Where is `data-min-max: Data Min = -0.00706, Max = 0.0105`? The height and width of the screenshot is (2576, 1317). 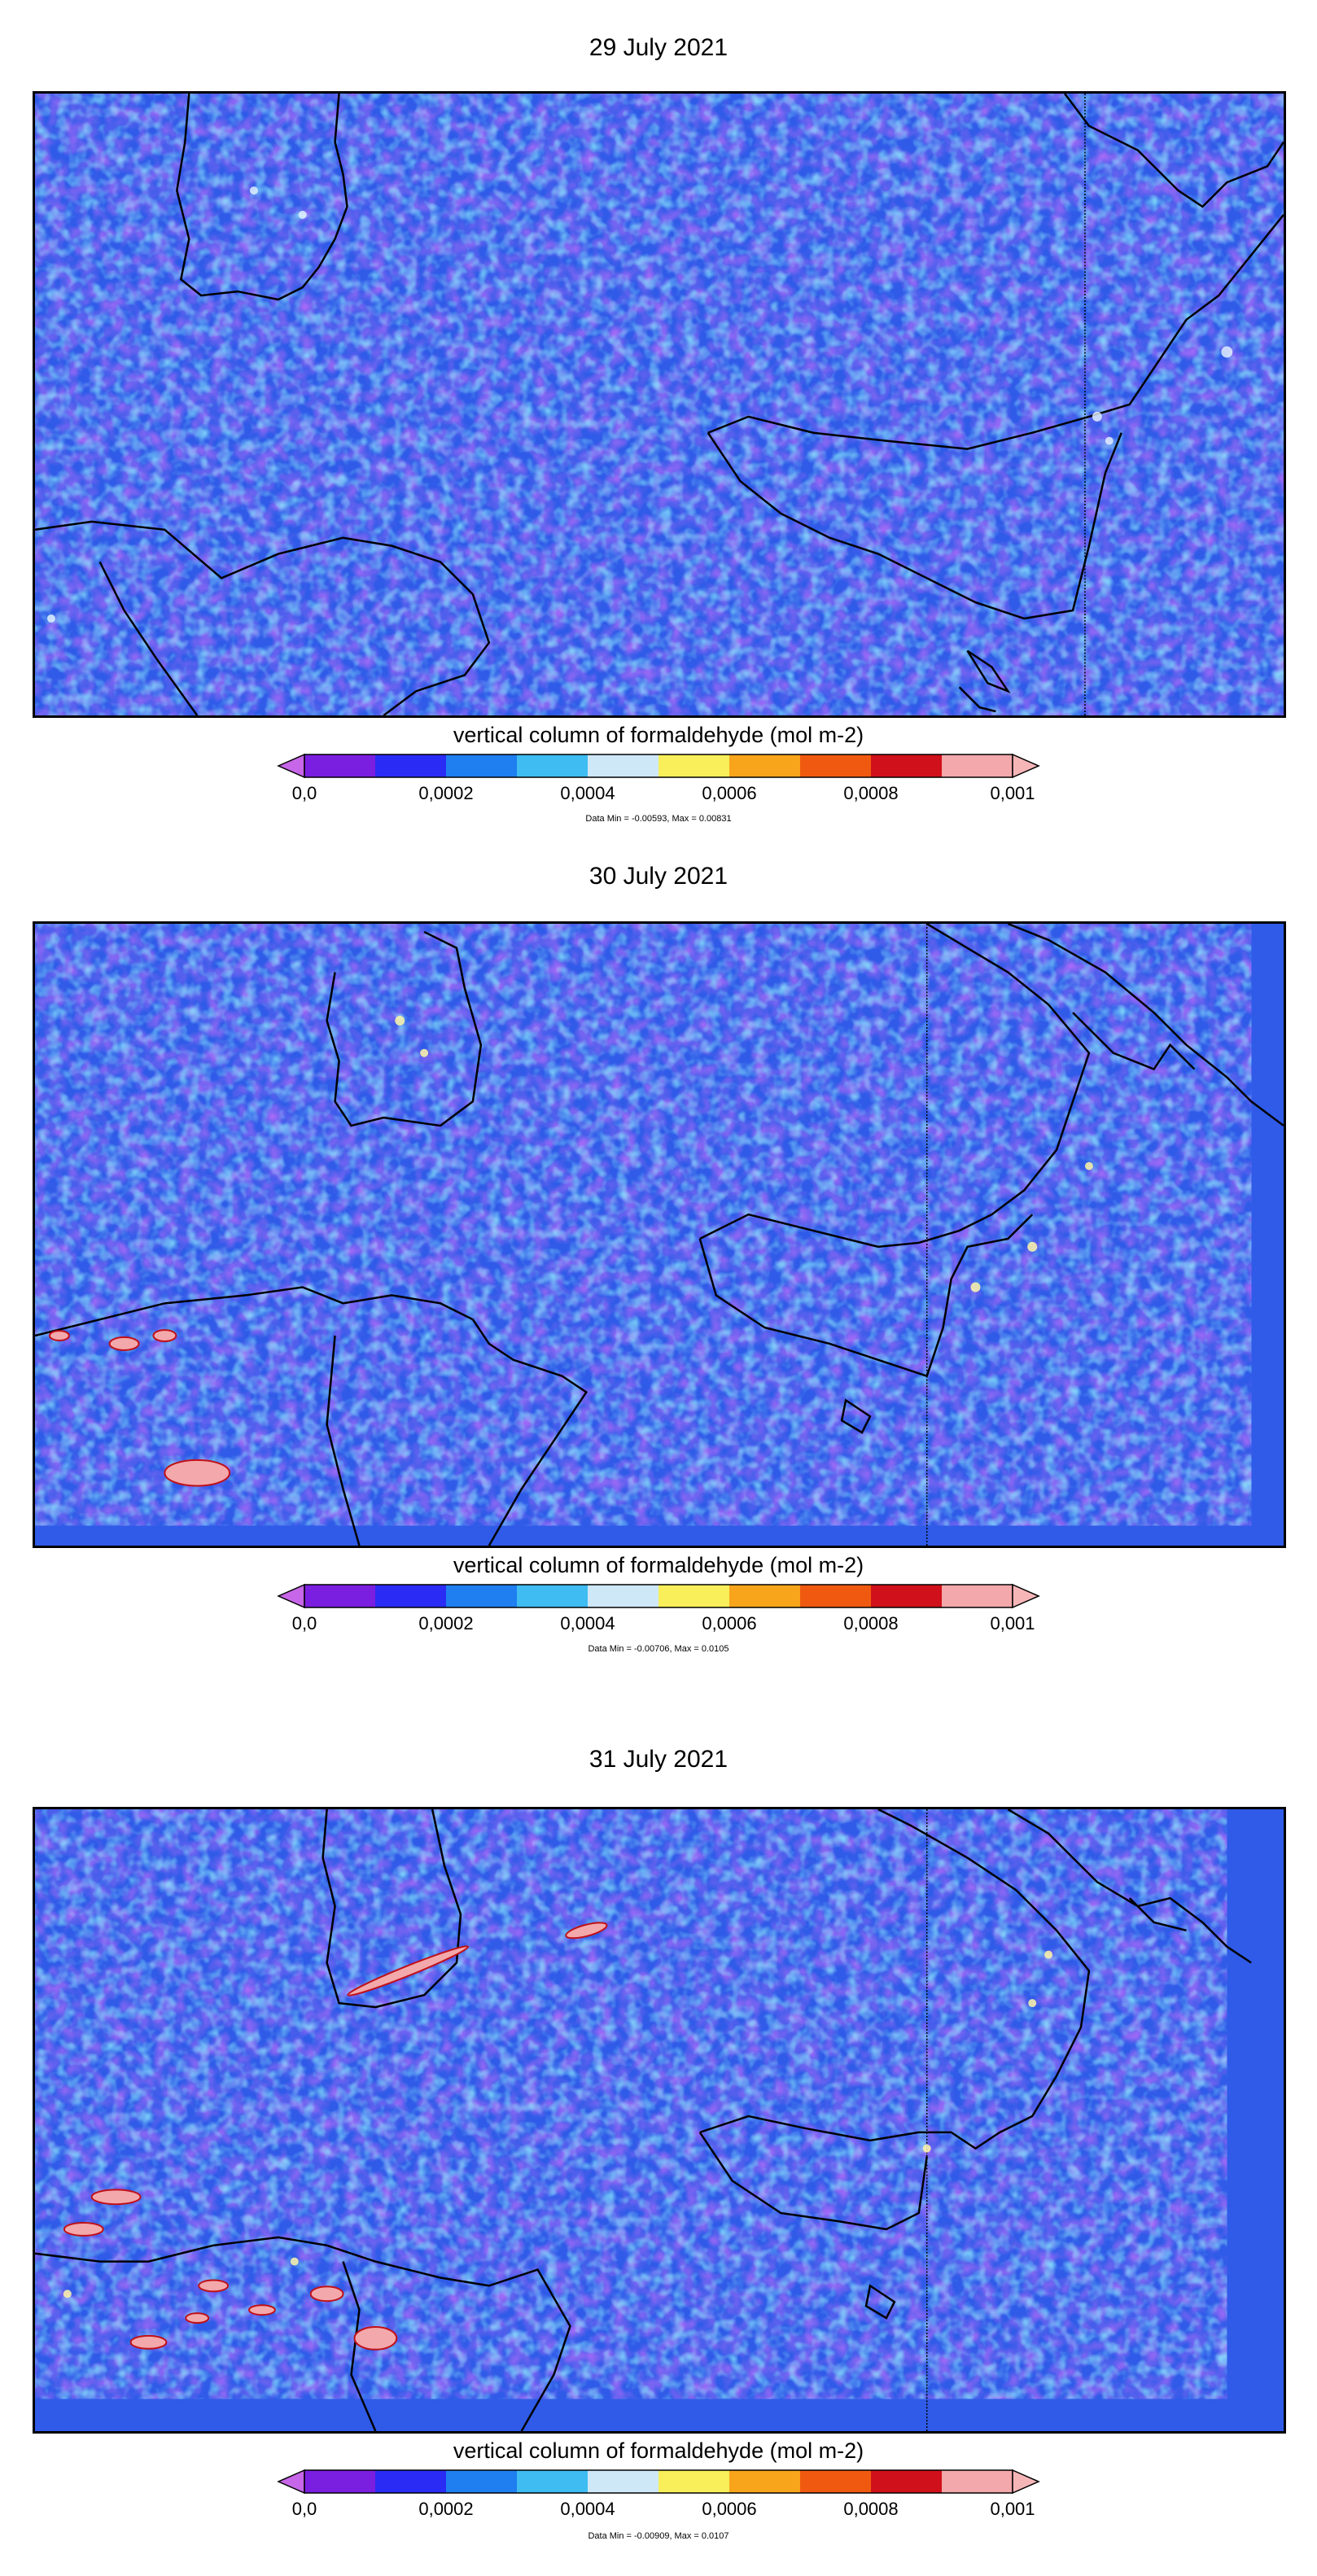
data-min-max: Data Min = -0.00706, Max = 0.0105 is located at coordinates (658, 1649).